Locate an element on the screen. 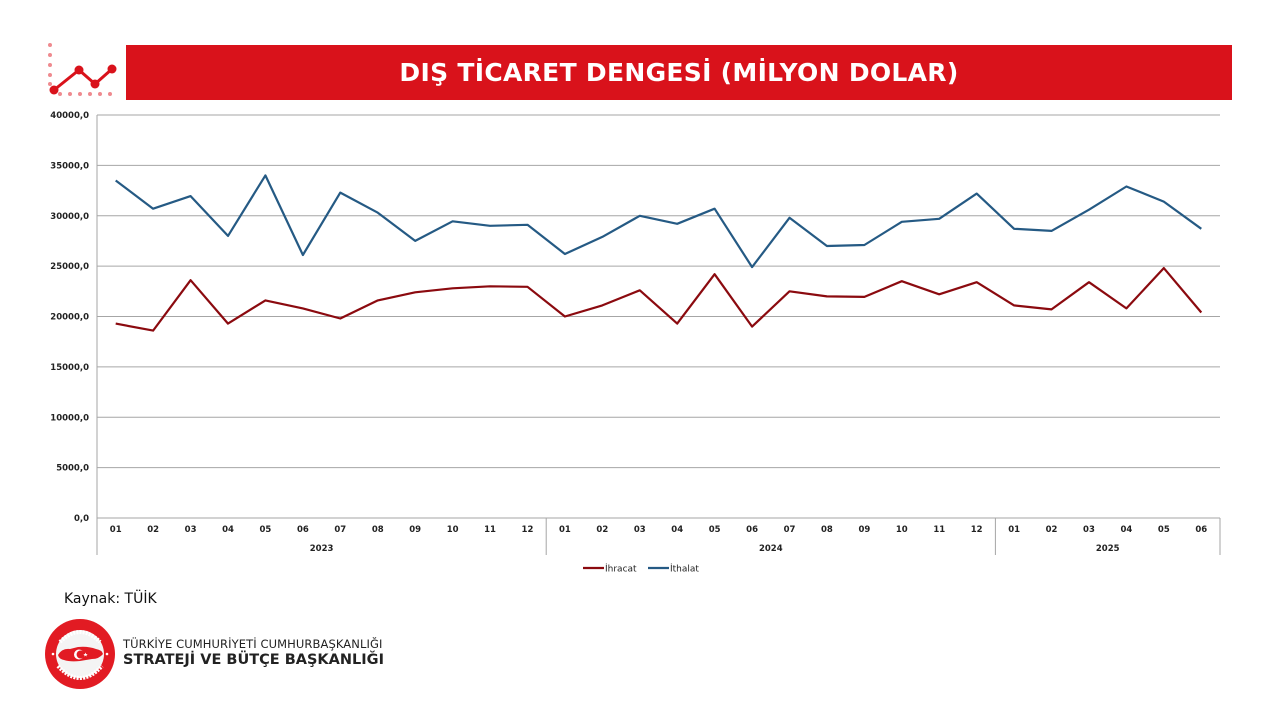  y-tick-label: 0,0 is located at coordinates (81, 519).